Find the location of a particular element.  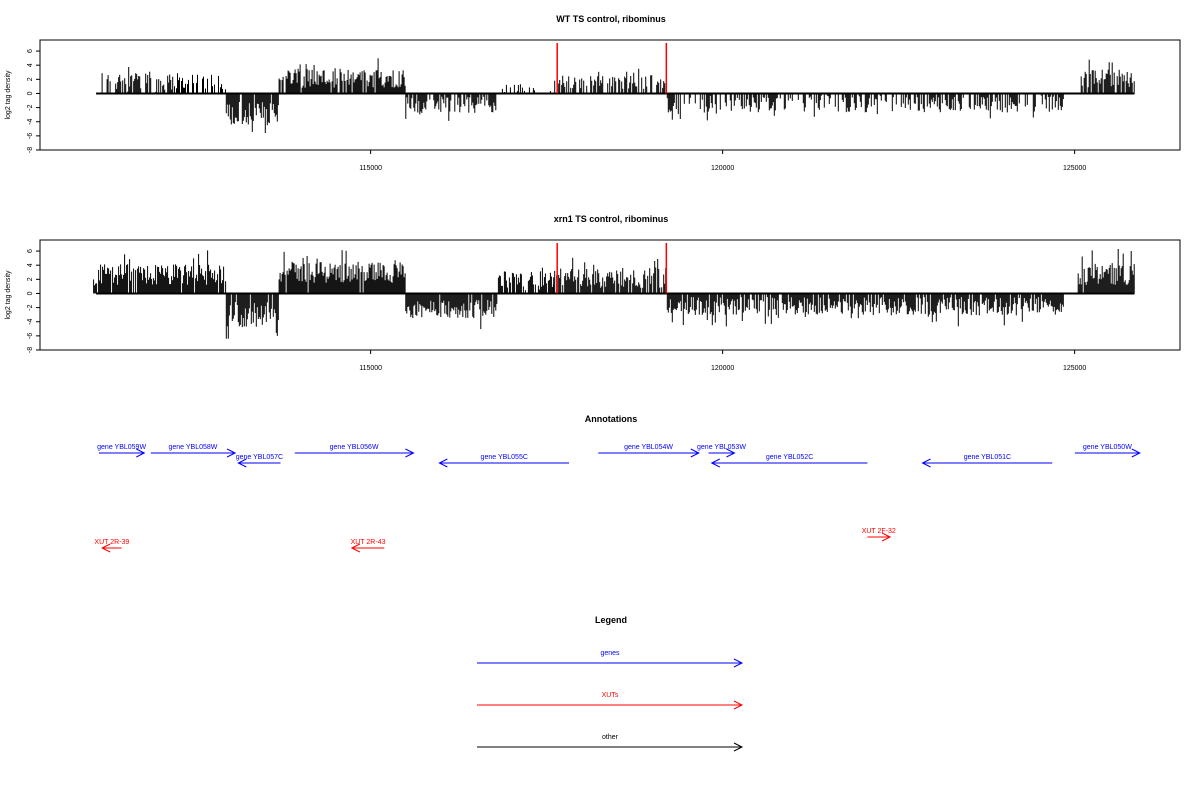

wt-y-tick-label: 2 is located at coordinates (30, 79).